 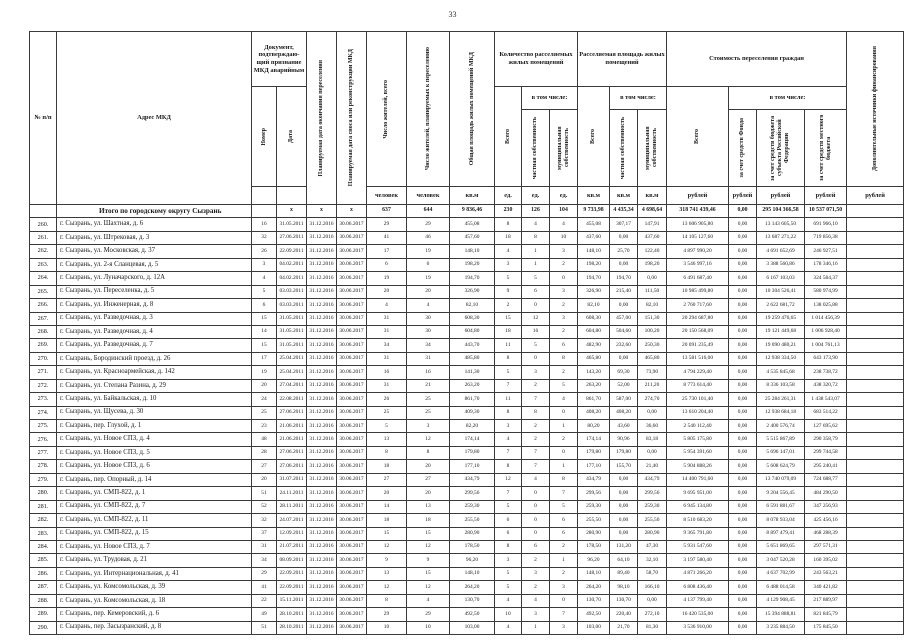 I want to click on cell-total-area: 263,20, so click(x=472, y=386).